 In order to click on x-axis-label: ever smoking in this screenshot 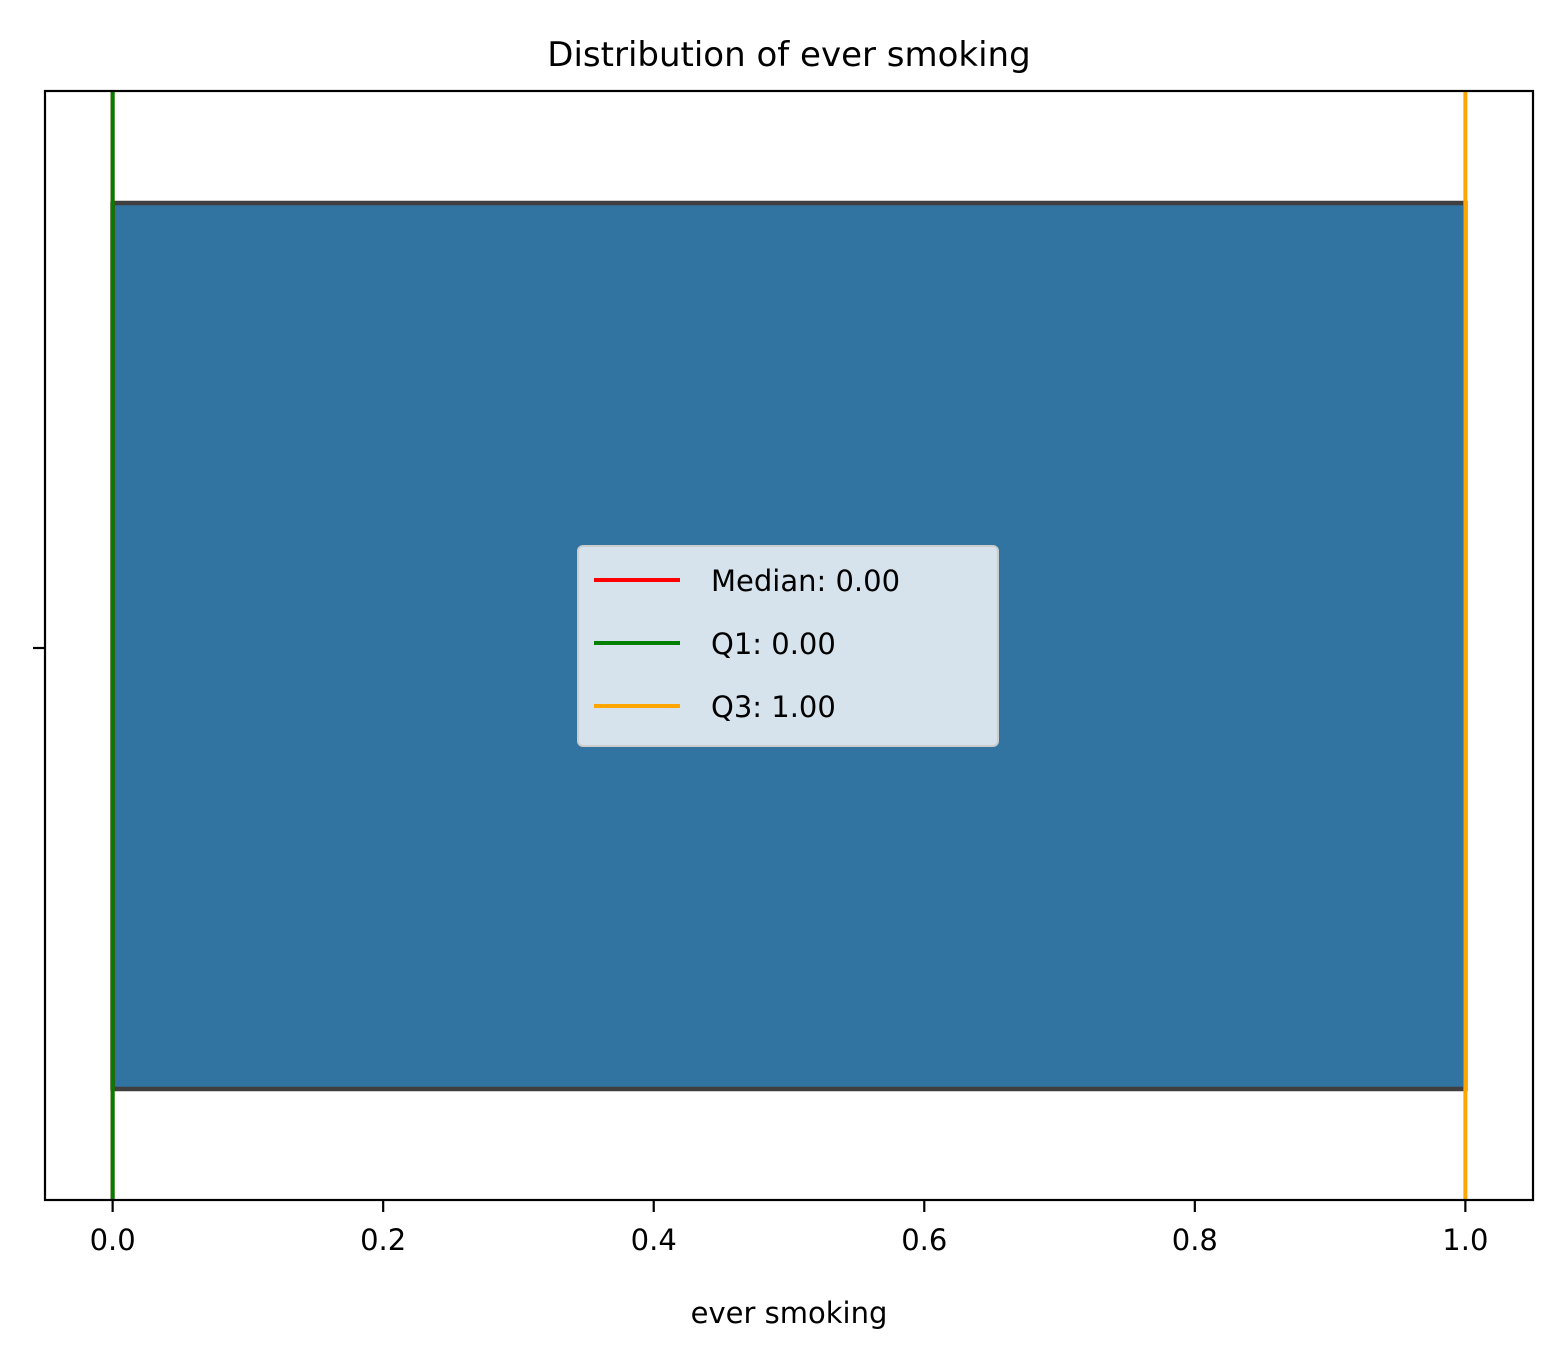, I will do `click(789, 1313)`.